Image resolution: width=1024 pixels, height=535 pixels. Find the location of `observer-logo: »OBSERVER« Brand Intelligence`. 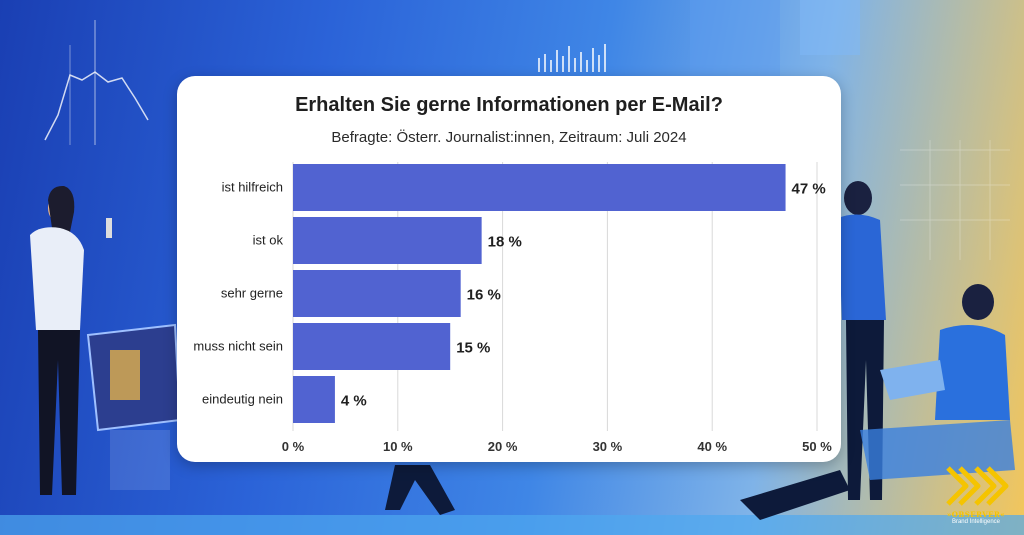

observer-logo: »OBSERVER« Brand Intelligence is located at coordinates (976, 495).